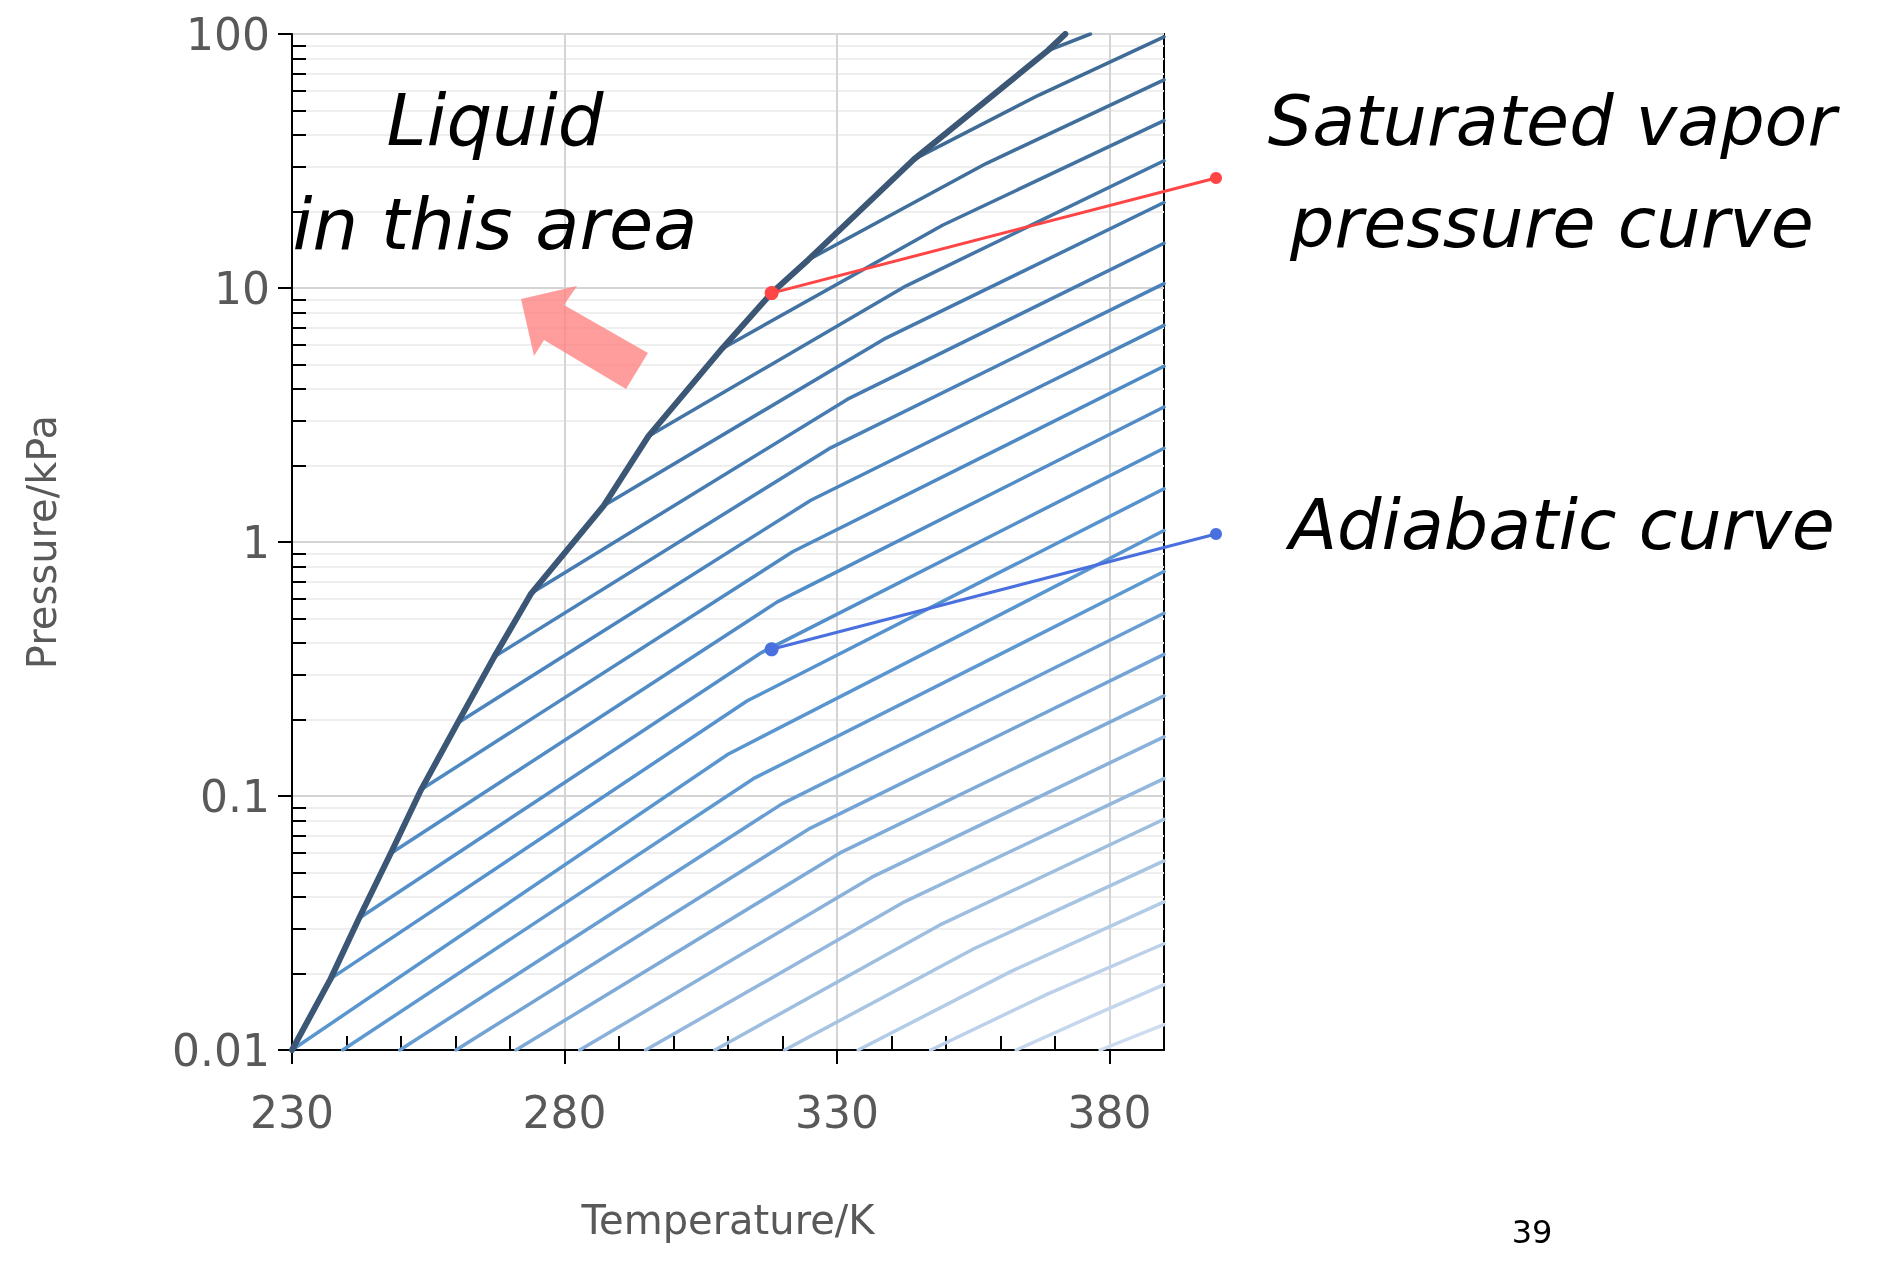 This screenshot has width=1903, height=1261. Describe the element at coordinates (1554, 172) in the screenshot. I see `annotation: Saturated vapor pressure curve` at that location.